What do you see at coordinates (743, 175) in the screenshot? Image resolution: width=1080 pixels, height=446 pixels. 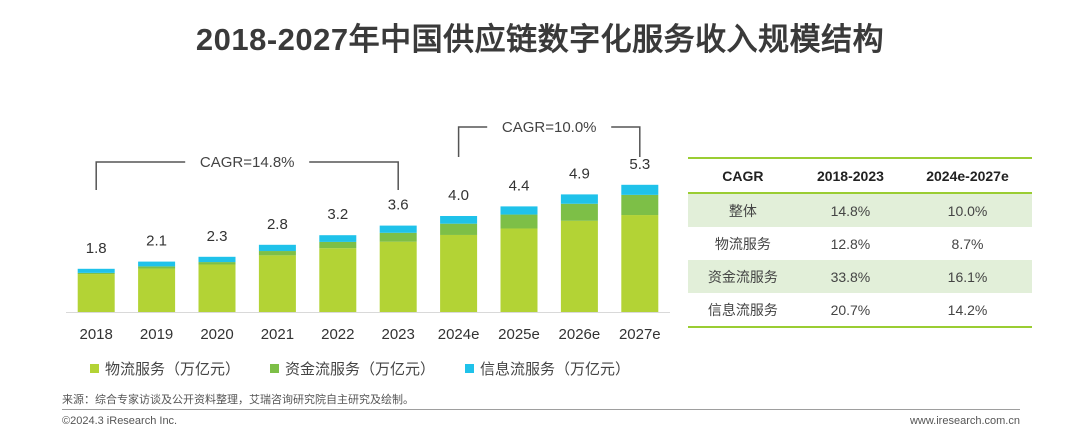 I see `table-header-cell: CAGR` at bounding box center [743, 175].